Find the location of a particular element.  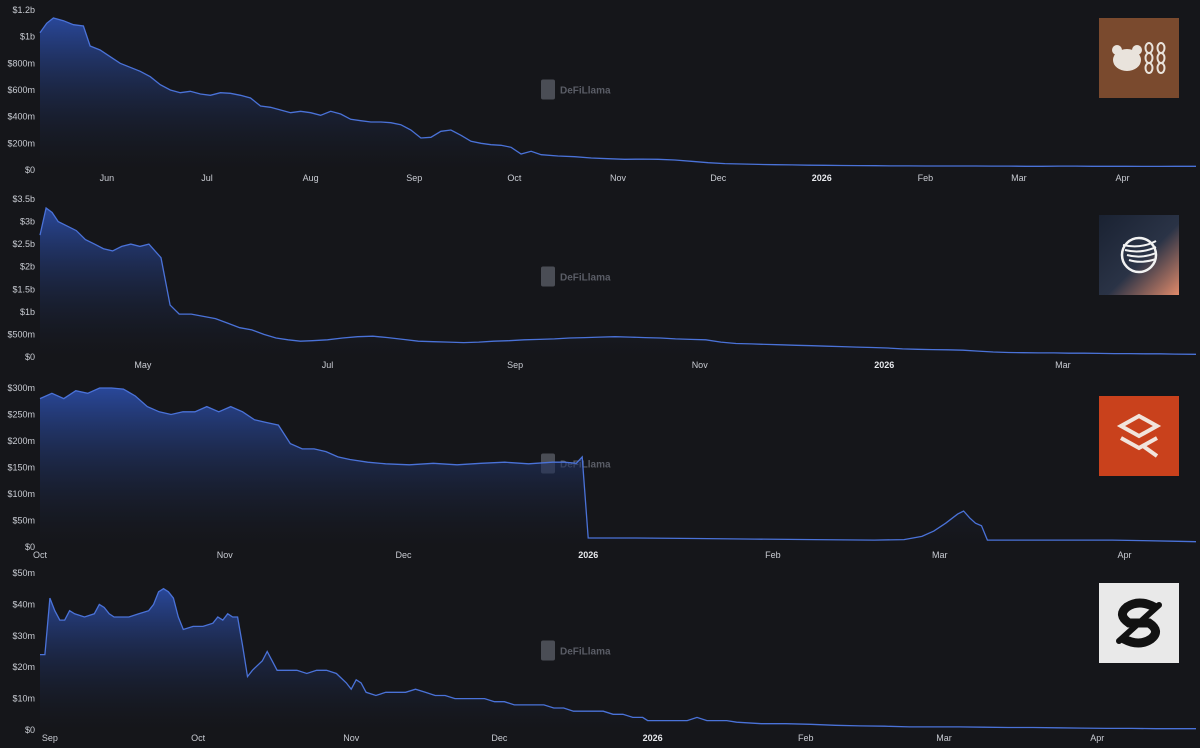

y-tick-label: $20m is located at coordinates (23, 667).